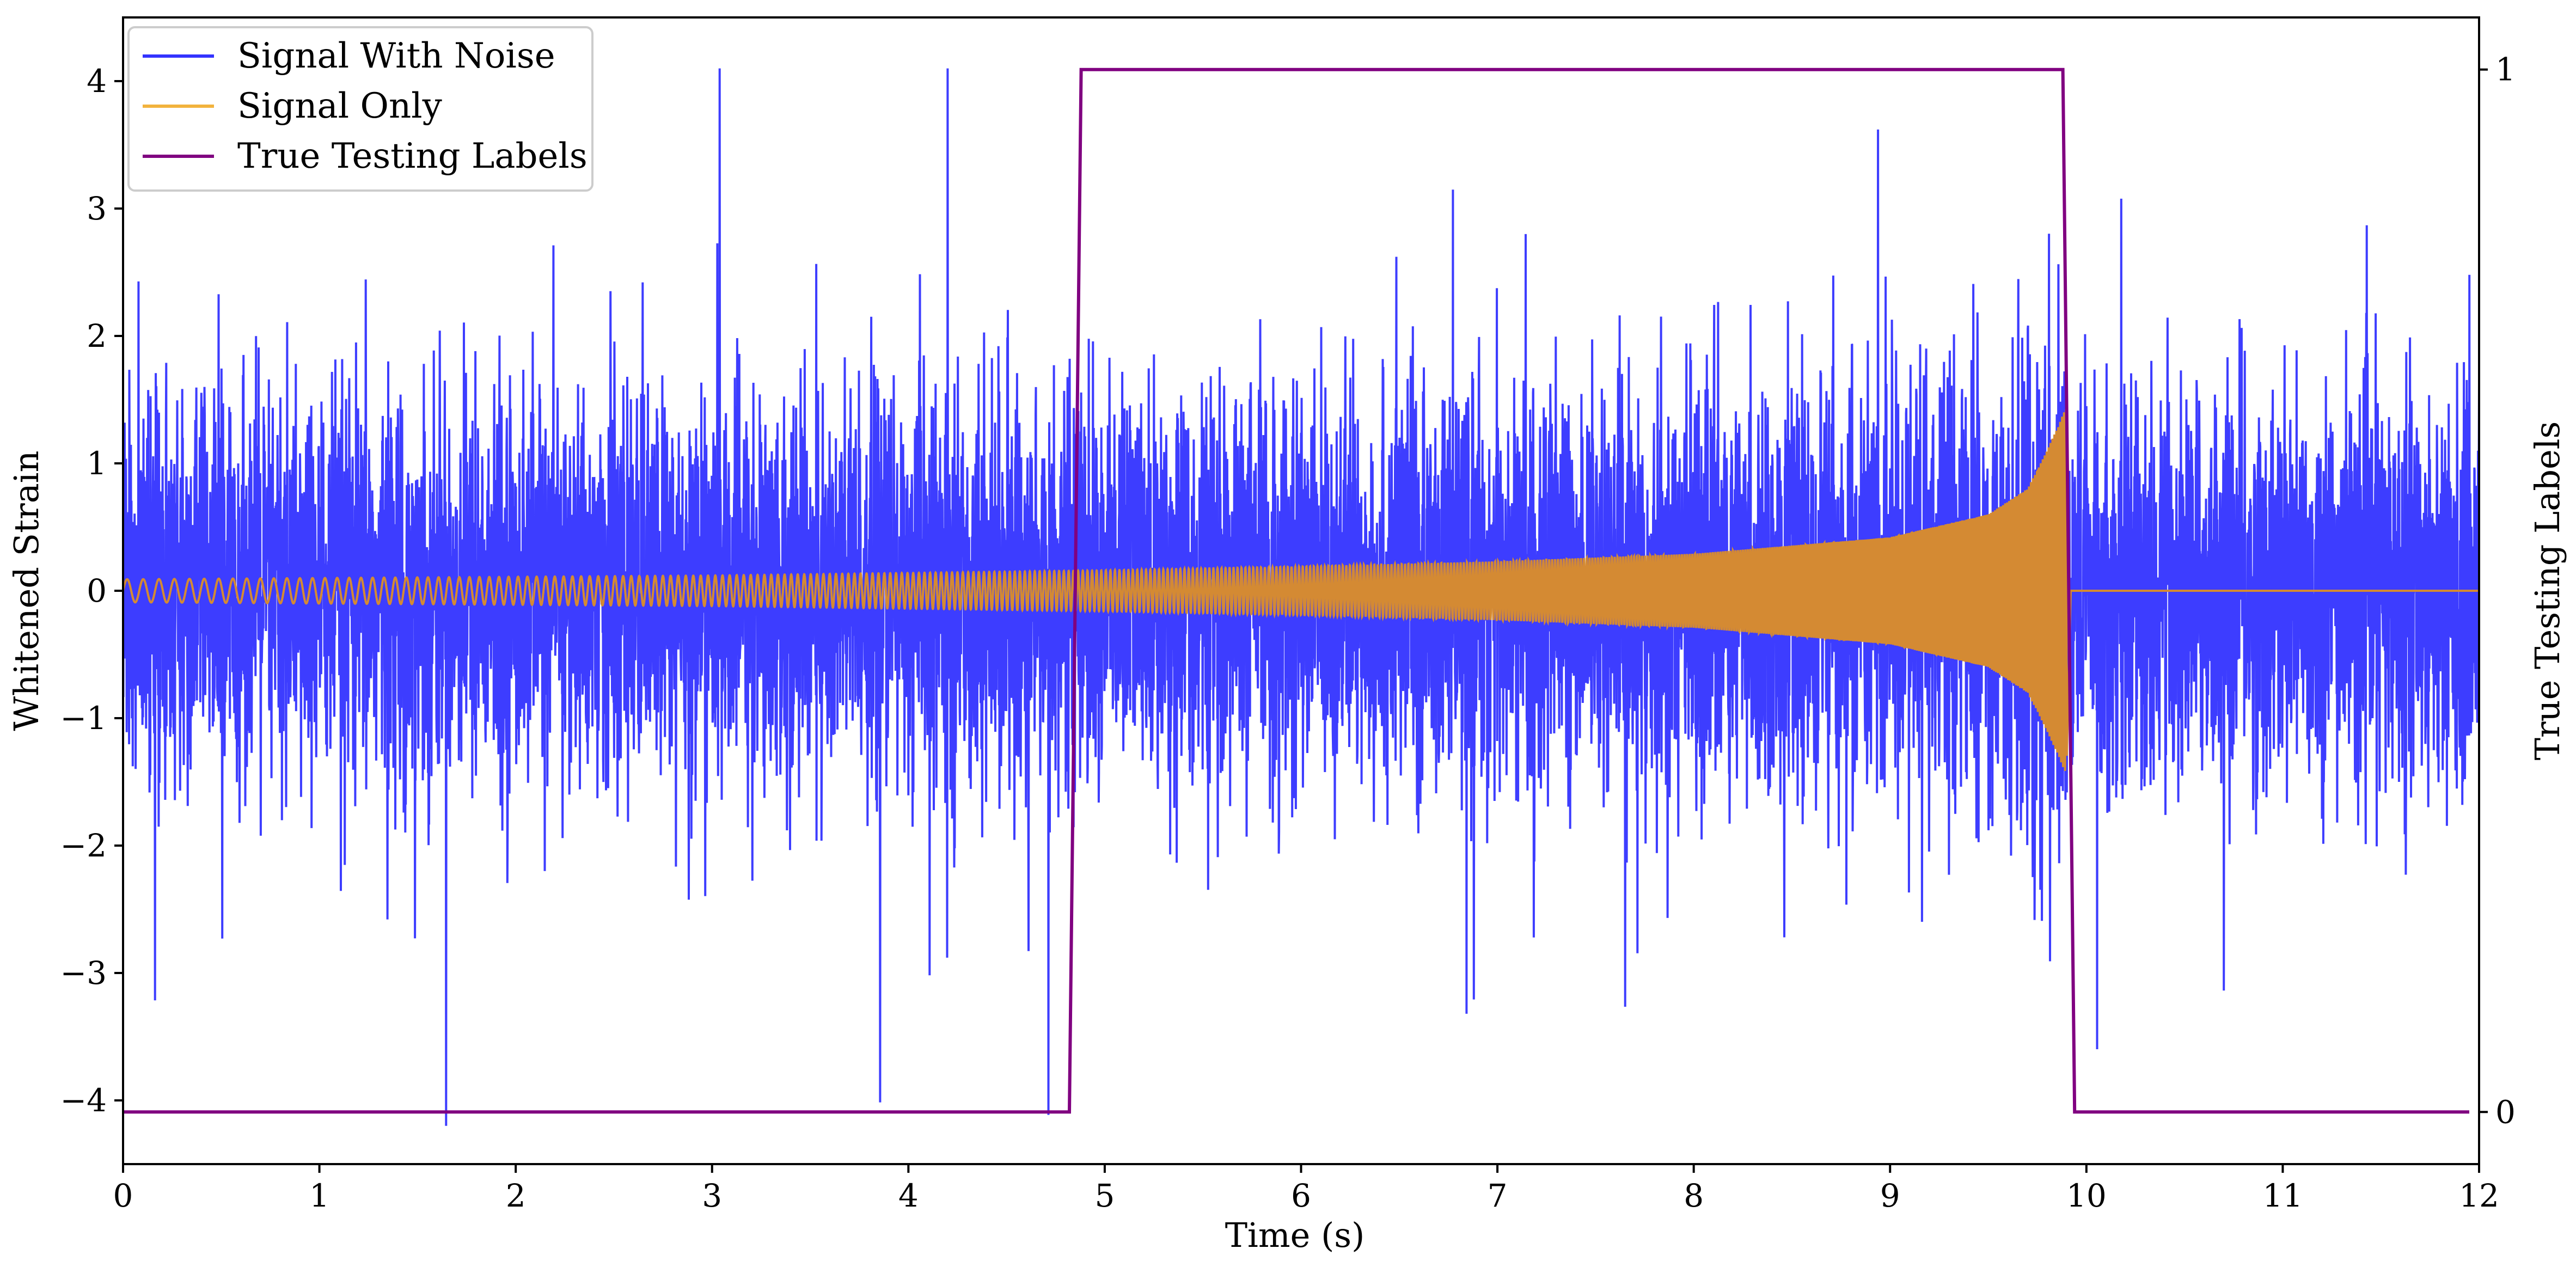 Image resolution: width=2576 pixels, height=1273 pixels. I want to click on x-tick-label: 11, so click(2283, 1196).